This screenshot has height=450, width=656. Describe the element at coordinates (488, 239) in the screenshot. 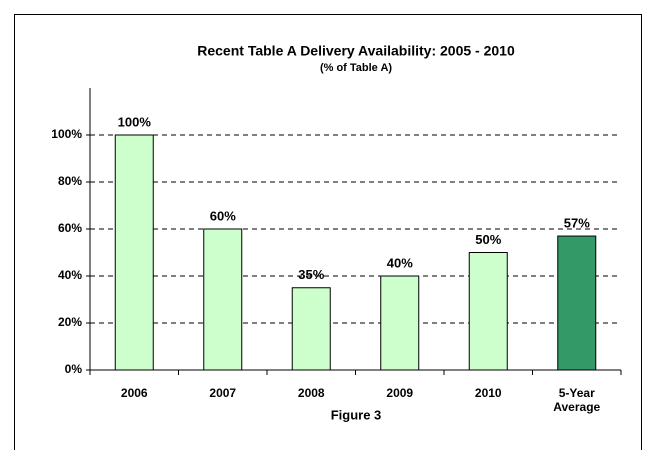

I see `value-label: 50%` at that location.